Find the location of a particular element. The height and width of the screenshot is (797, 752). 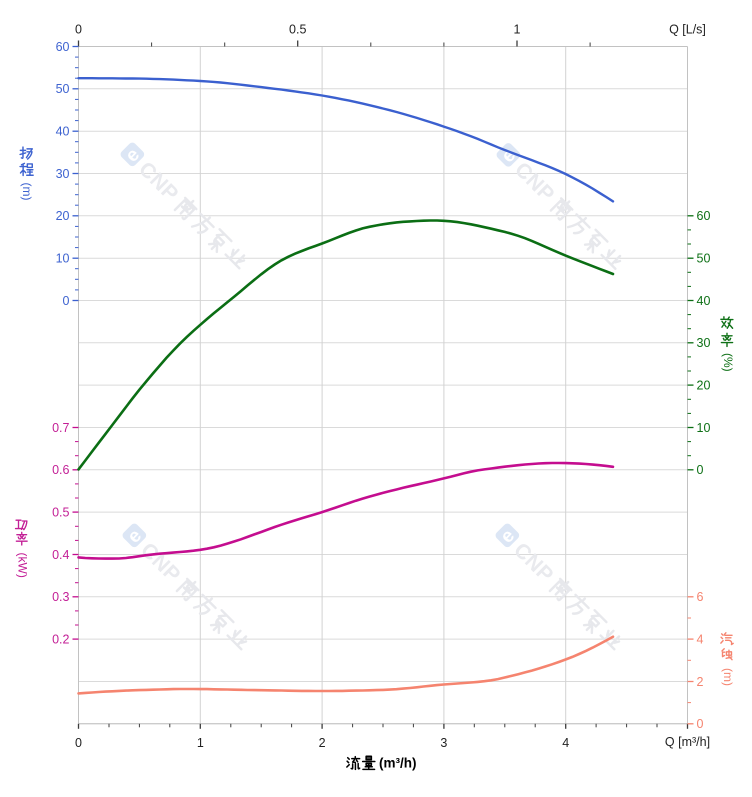

svg-text: 0.3 is located at coordinates (60, 597).